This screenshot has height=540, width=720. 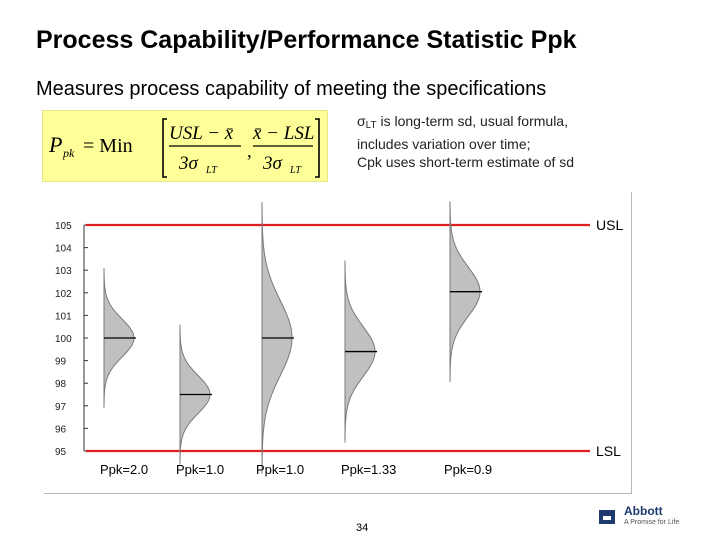 What do you see at coordinates (609, 225) in the screenshot?
I see `spec-label-usl: USL` at bounding box center [609, 225].